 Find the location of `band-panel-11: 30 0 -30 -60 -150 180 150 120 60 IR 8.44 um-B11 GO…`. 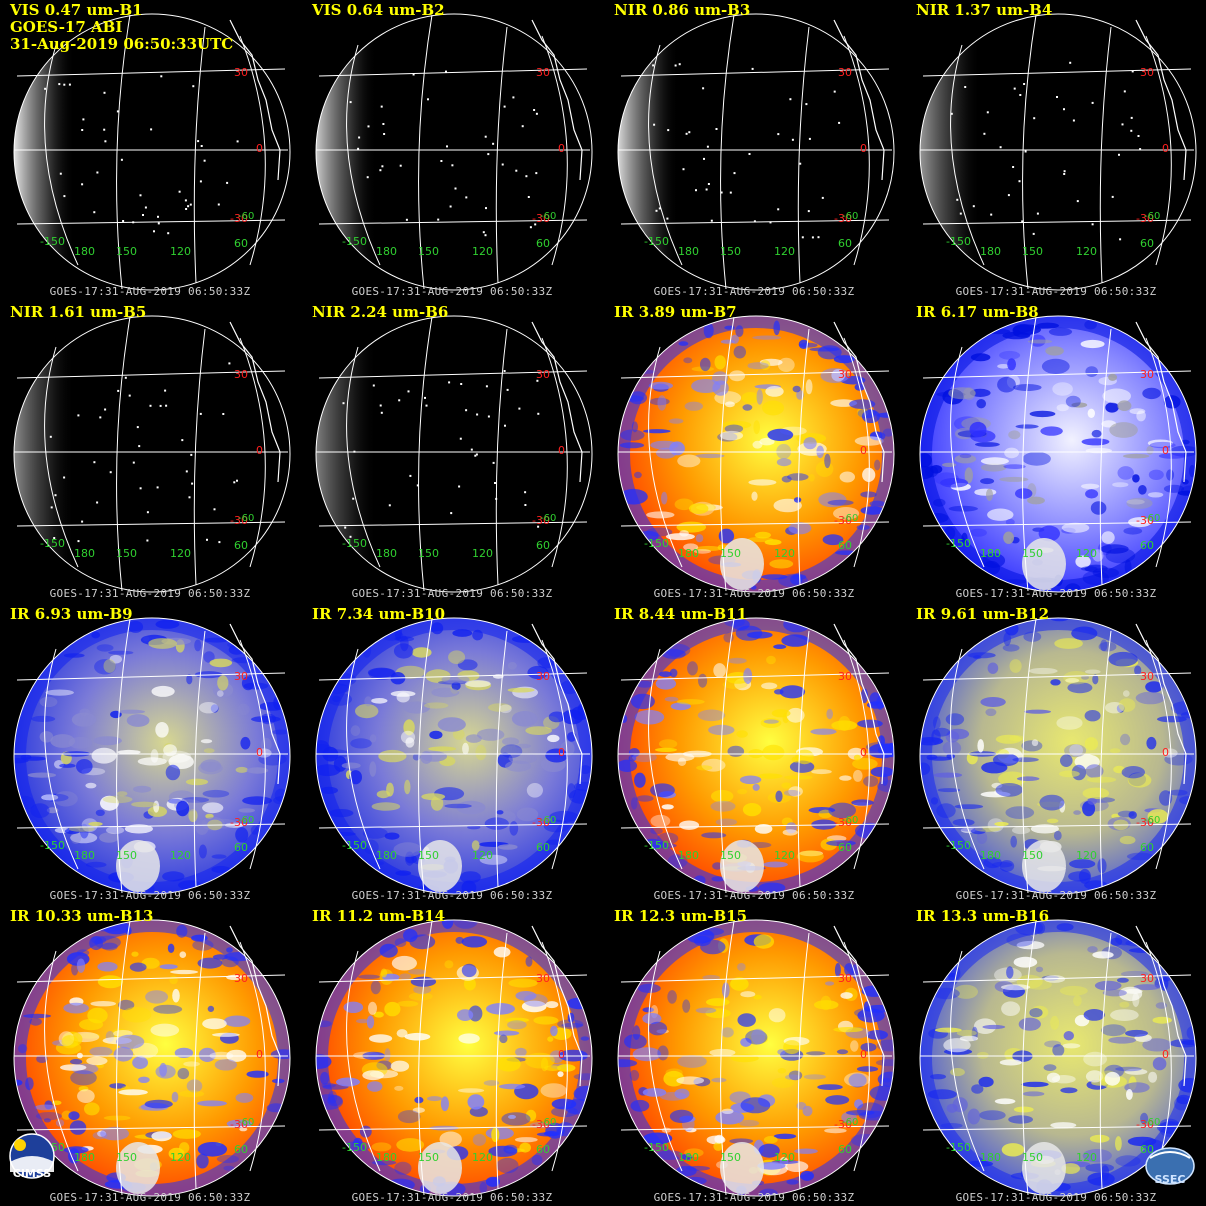

band-panel-11: 30 0 -30 -60 -150 180 150 120 60 IR 8.44 um-B11 GO… is located at coordinates (754, 754).